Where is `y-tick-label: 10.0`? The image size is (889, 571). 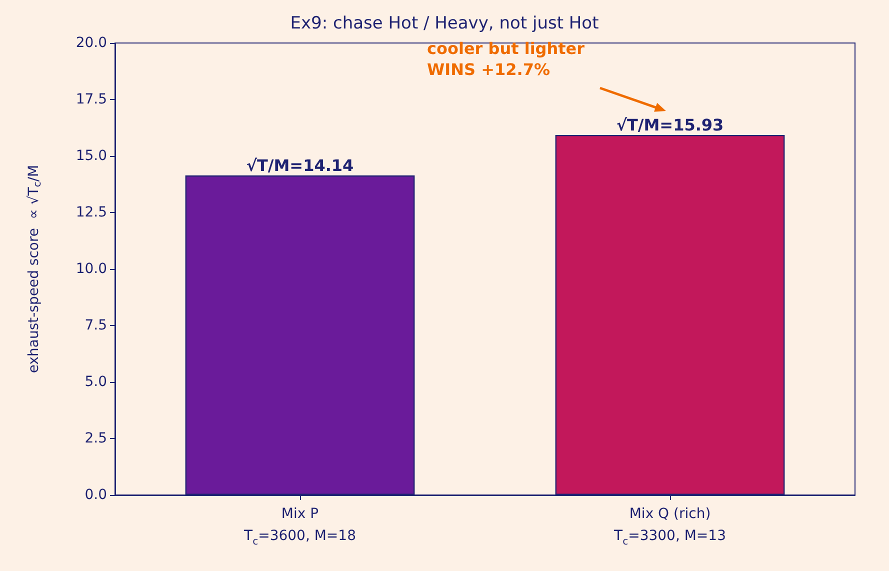 y-tick-label: 10.0 is located at coordinates (91, 269).